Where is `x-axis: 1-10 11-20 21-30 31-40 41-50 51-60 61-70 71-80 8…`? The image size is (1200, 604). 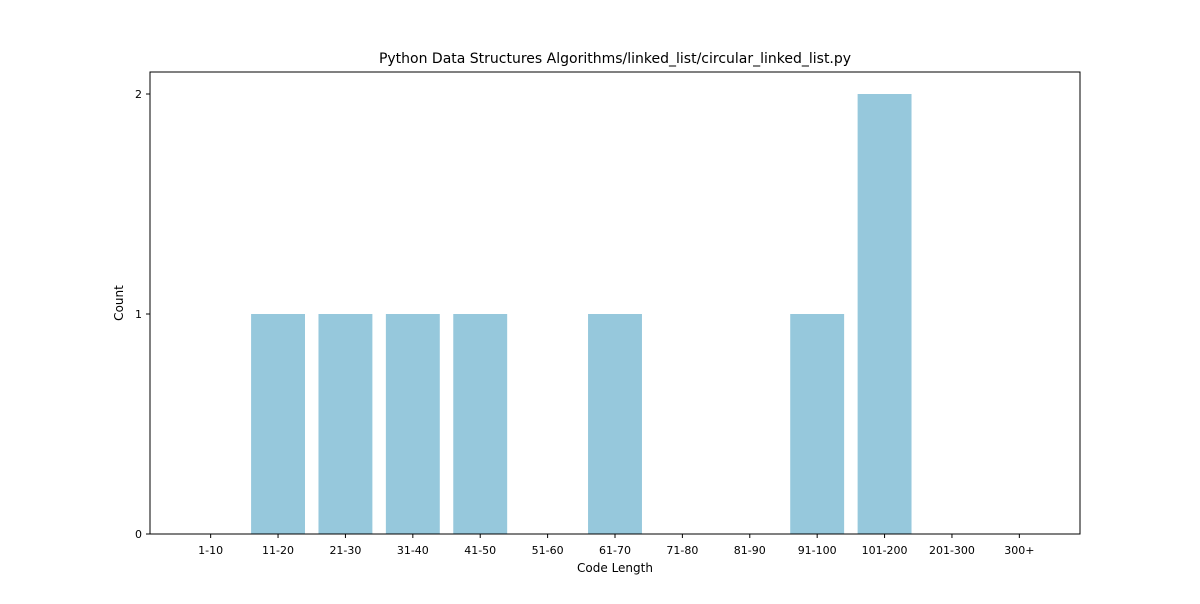 x-axis: 1-10 11-20 21-30 31-40 41-50 51-60 61-70 71-80 8… is located at coordinates (616, 545).